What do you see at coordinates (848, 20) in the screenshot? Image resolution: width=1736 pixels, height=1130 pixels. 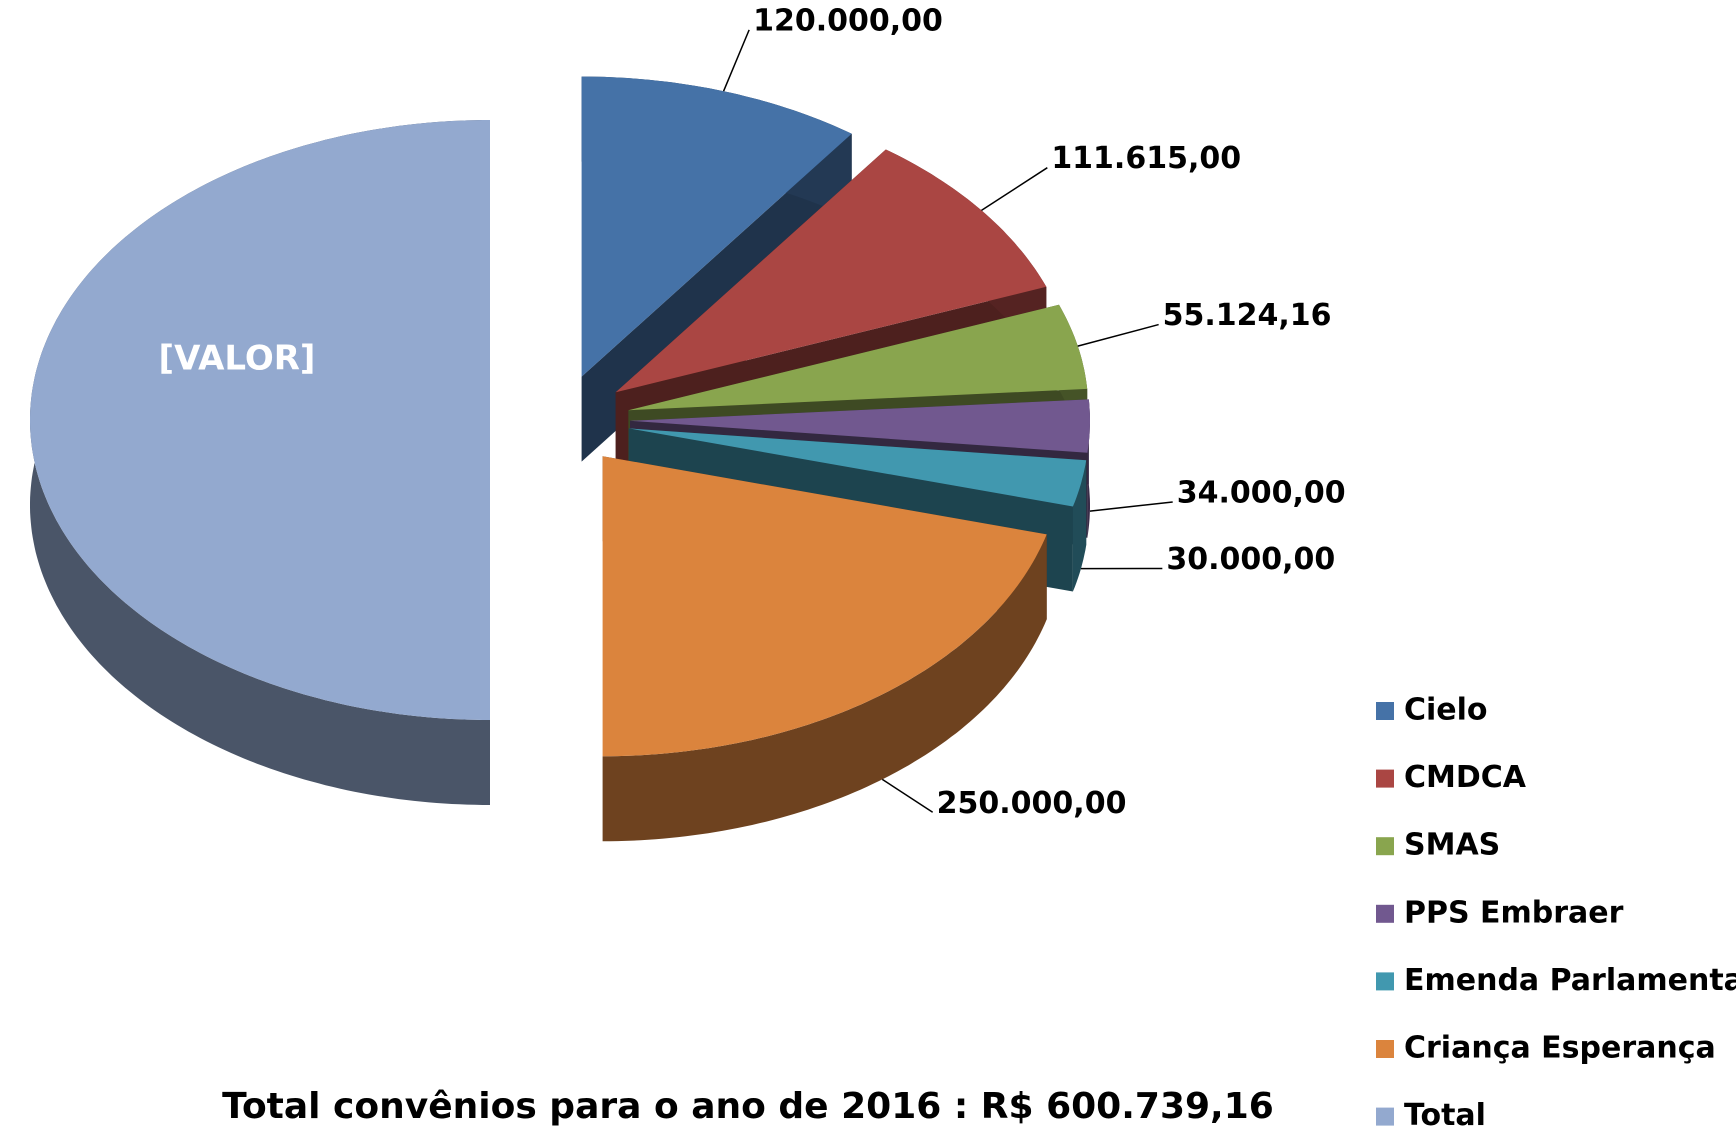 I see `data-label: 120.000,00` at bounding box center [848, 20].